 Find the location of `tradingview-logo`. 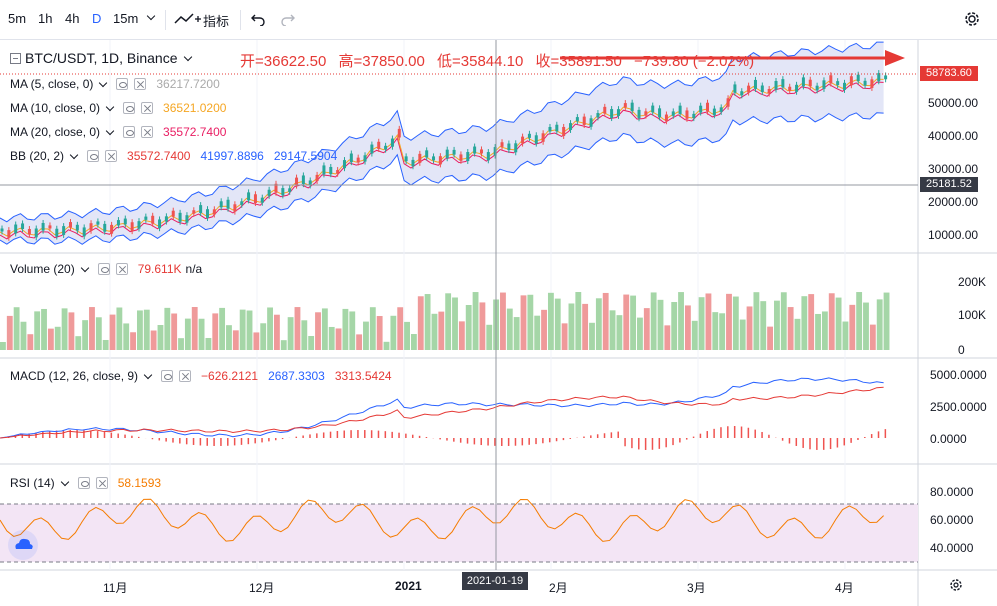

tradingview-logo is located at coordinates (23, 545).